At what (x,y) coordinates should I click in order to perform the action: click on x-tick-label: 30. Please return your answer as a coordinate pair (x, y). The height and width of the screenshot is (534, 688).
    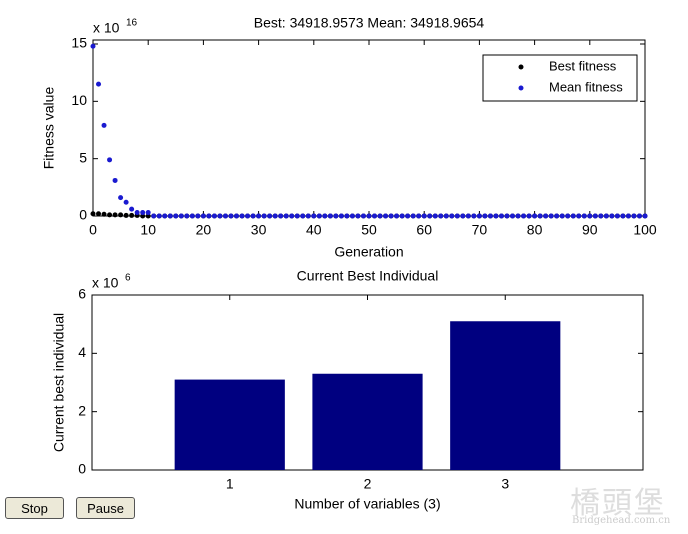
    Looking at the image, I should click on (259, 230).